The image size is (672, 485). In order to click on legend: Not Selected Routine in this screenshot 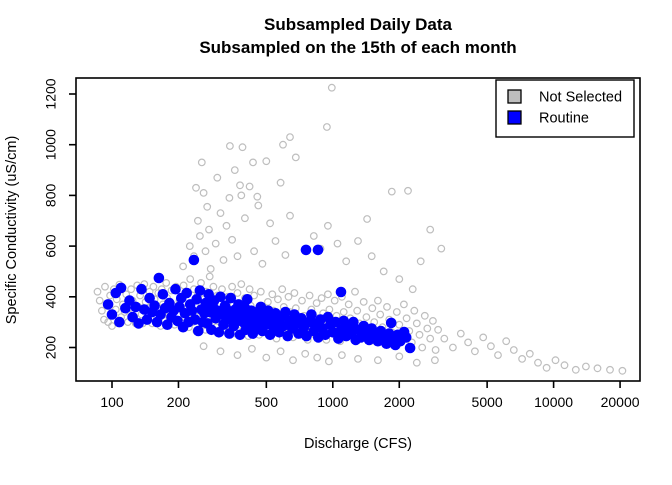, I will do `click(565, 108)`.